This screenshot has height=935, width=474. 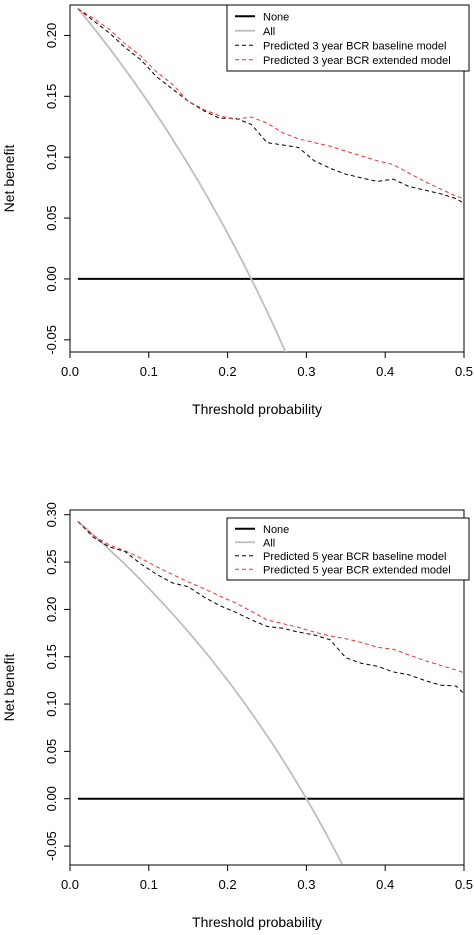 I want to click on y-tick-label: 0.25, so click(x=51, y=561).